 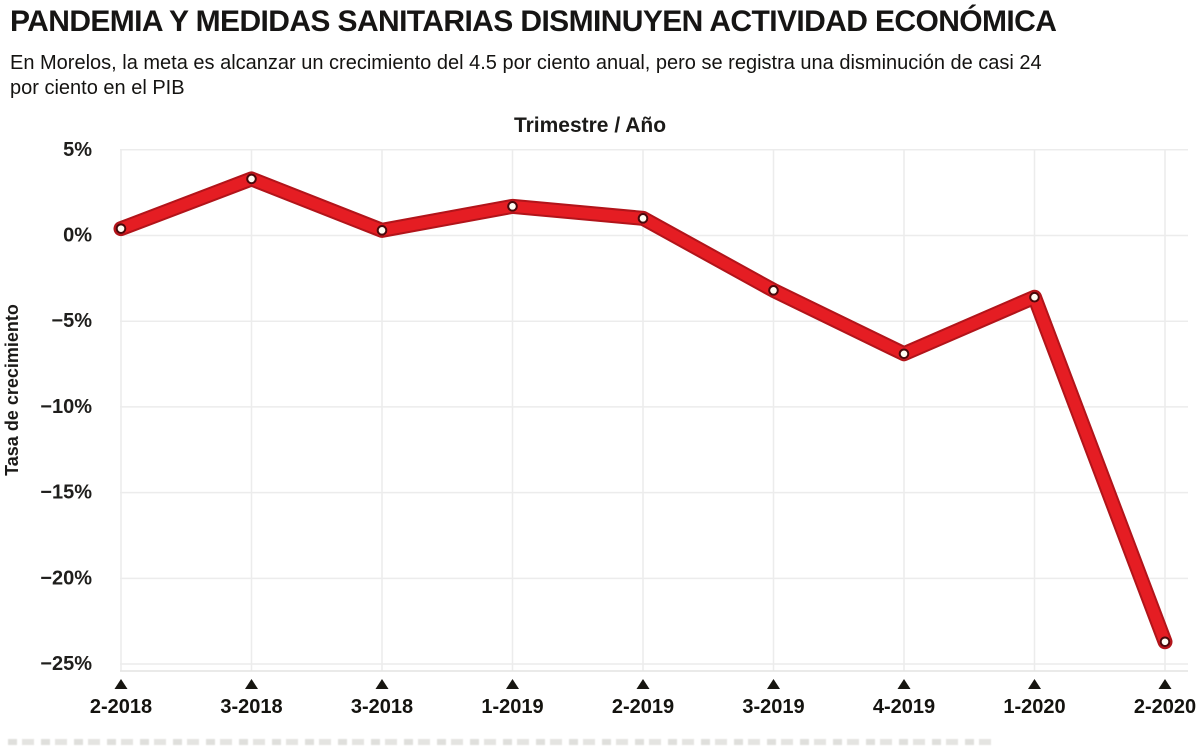 I want to click on cropped-source-text-strip, so click(x=503, y=742).